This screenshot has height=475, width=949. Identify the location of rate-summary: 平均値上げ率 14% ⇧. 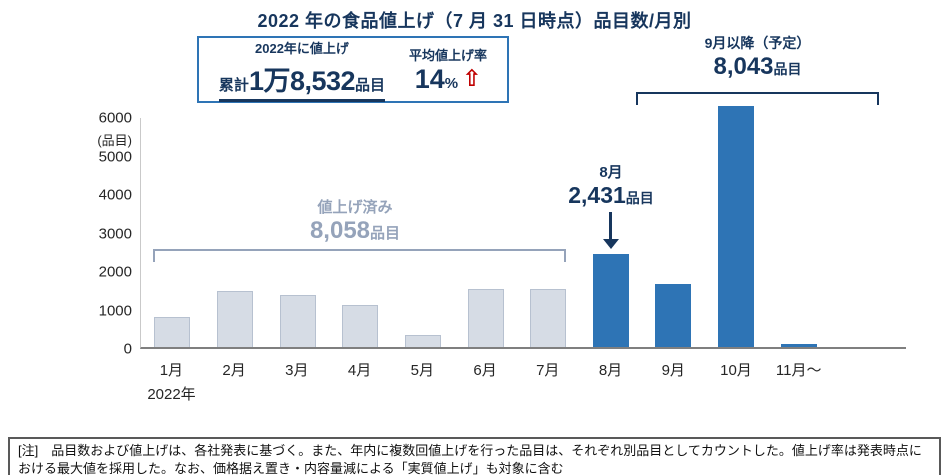
(448, 70).